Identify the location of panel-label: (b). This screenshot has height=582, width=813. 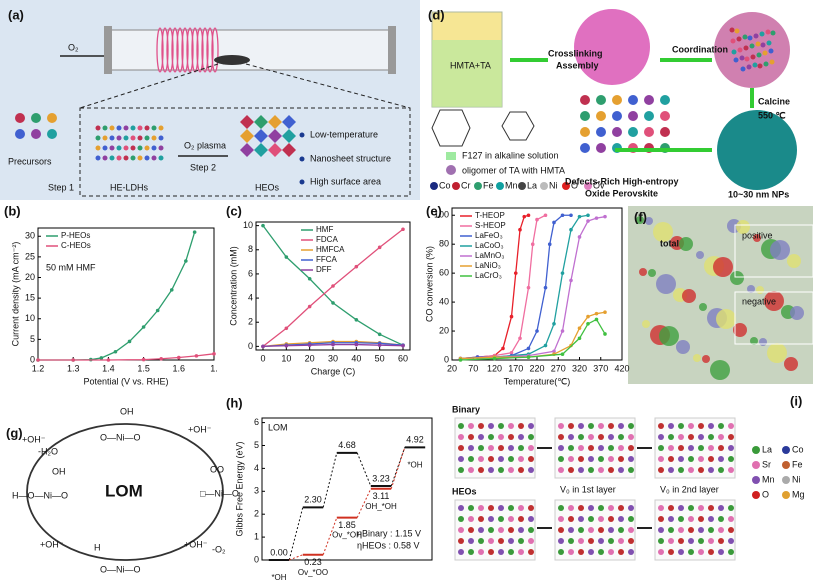
(12, 210).